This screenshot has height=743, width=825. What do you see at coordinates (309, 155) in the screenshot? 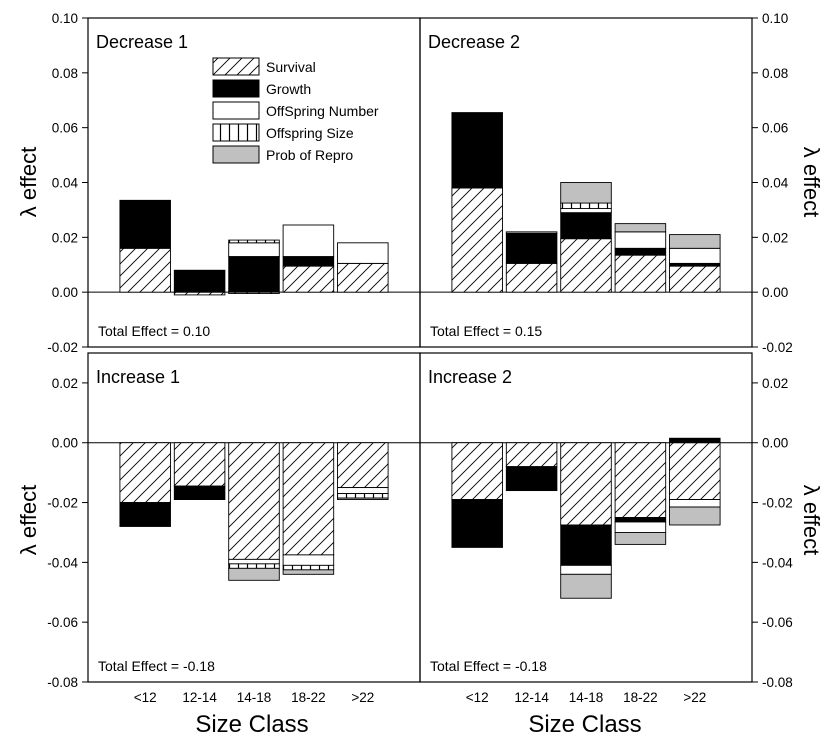
I see `legend-label-prob-repro: Prob of Repro` at bounding box center [309, 155].